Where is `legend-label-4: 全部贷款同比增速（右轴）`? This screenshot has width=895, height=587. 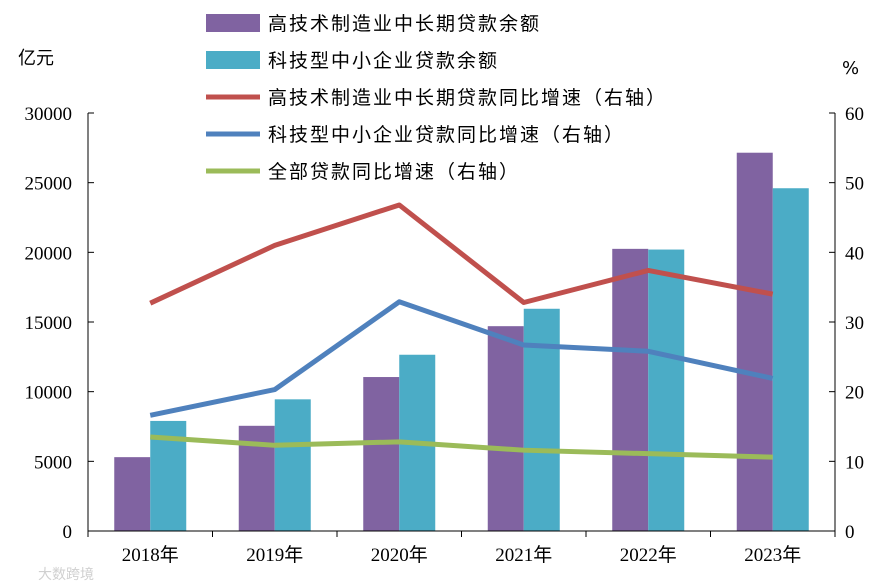 legend-label-4: 全部贷款同比增速（右轴） is located at coordinates (394, 172).